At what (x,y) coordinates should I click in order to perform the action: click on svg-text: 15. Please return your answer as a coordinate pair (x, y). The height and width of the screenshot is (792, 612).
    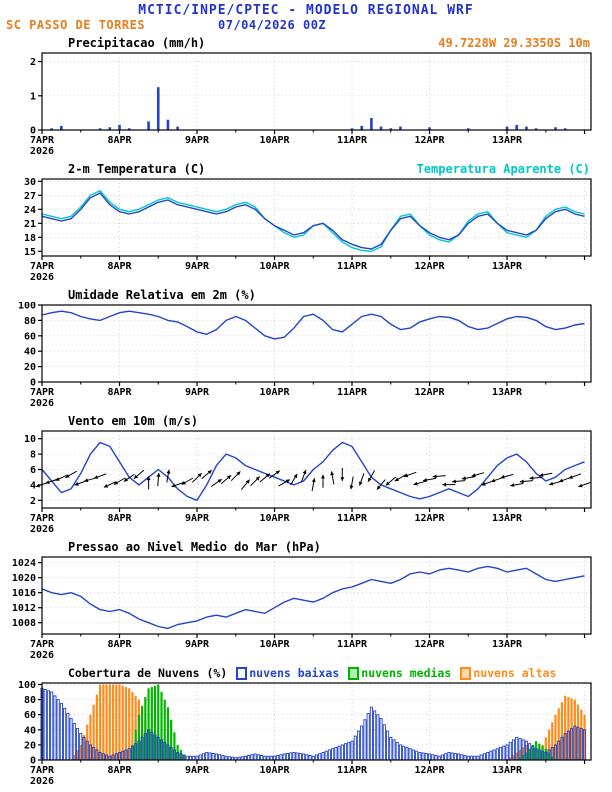
    Looking at the image, I should click on (30, 252).